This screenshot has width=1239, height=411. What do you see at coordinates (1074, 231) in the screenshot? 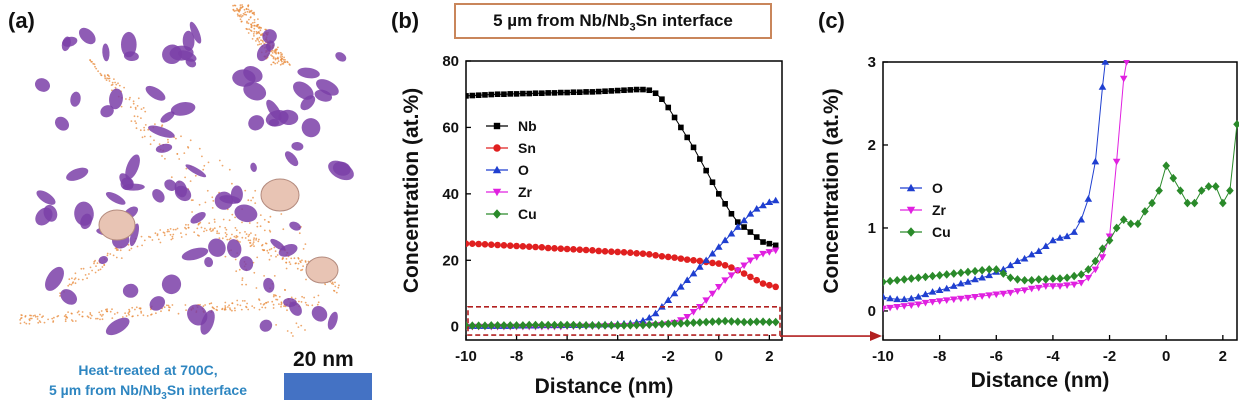
I see `panel-c-series-o-point` at bounding box center [1074, 231].